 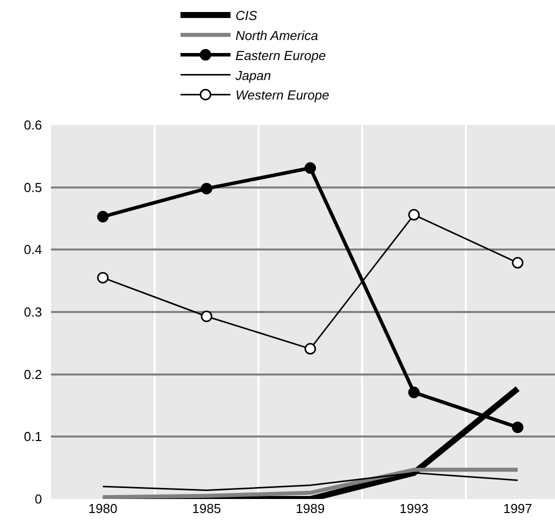 What do you see at coordinates (38, 499) in the screenshot?
I see `y-tick-label: 0` at bounding box center [38, 499].